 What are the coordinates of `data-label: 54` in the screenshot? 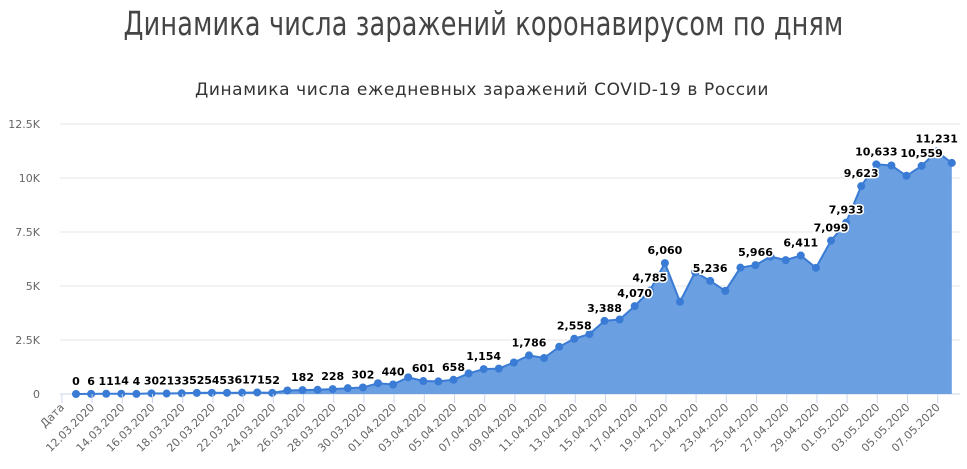 It's located at (212, 380).